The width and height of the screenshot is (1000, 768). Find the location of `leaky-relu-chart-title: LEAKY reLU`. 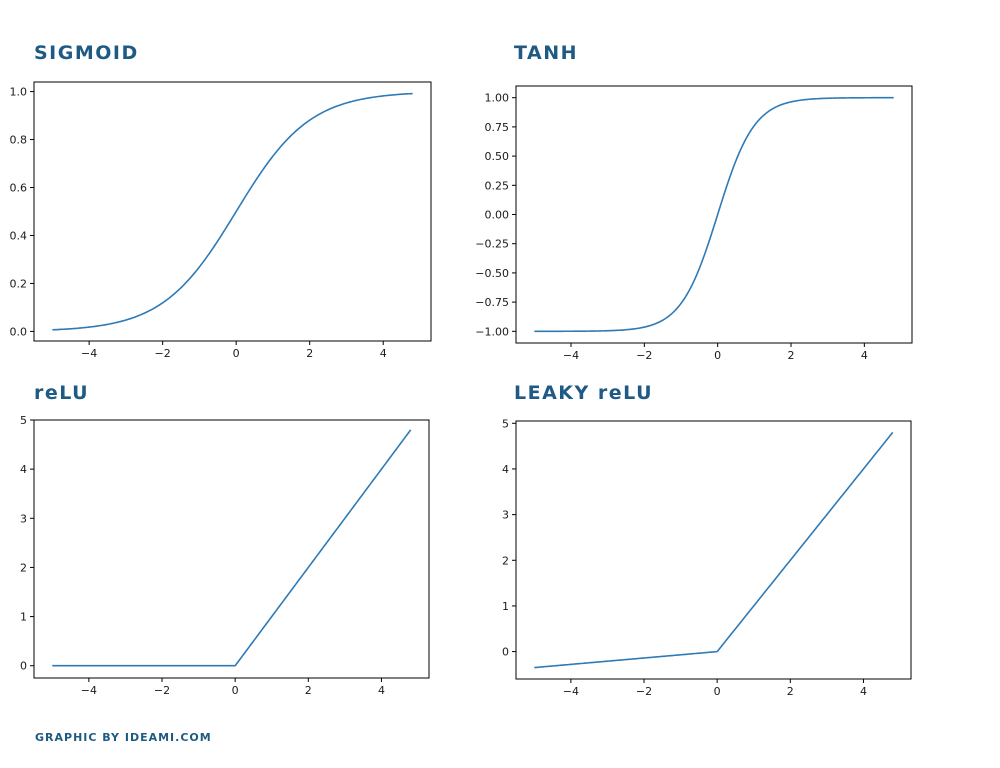

leaky-relu-chart-title: LEAKY reLU is located at coordinates (584, 393).